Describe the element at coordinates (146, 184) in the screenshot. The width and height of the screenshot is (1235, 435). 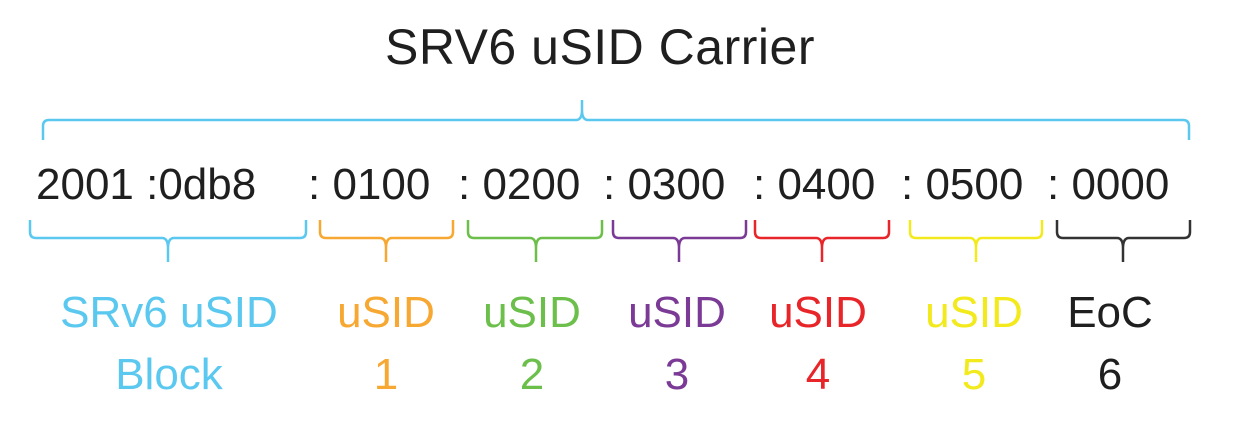
I see `address-block: 2001 :0db8` at that location.